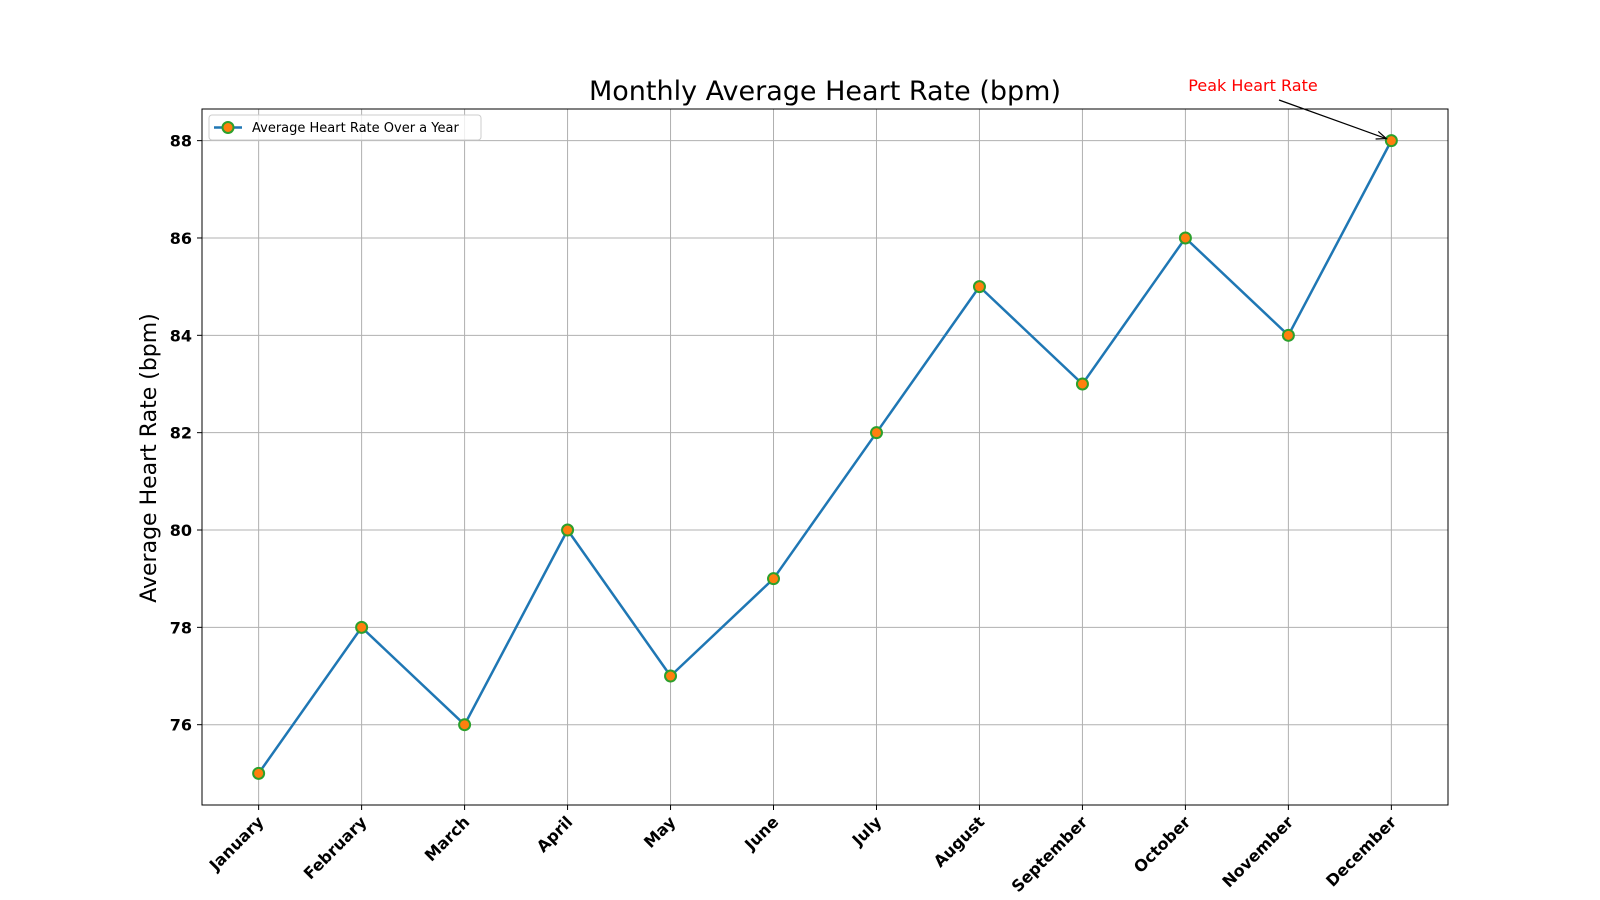 This screenshot has height=900, width=1600. Describe the element at coordinates (1050, 854) in the screenshot. I see `x-tick-label: September` at that location.